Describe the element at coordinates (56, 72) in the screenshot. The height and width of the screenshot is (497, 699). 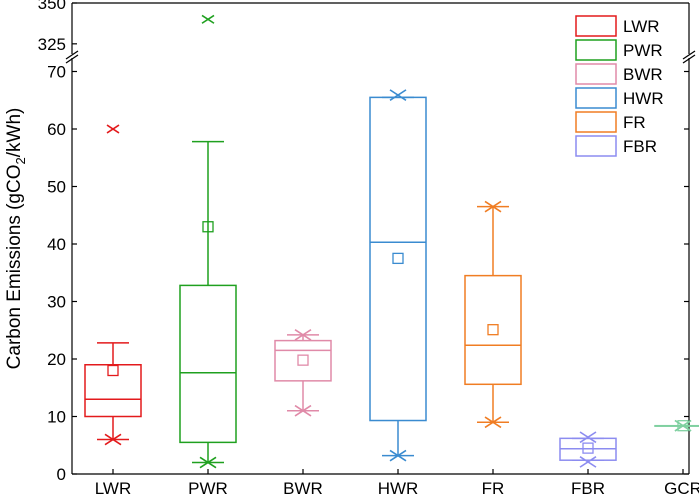
I see `y-tick-label: 70` at that location.